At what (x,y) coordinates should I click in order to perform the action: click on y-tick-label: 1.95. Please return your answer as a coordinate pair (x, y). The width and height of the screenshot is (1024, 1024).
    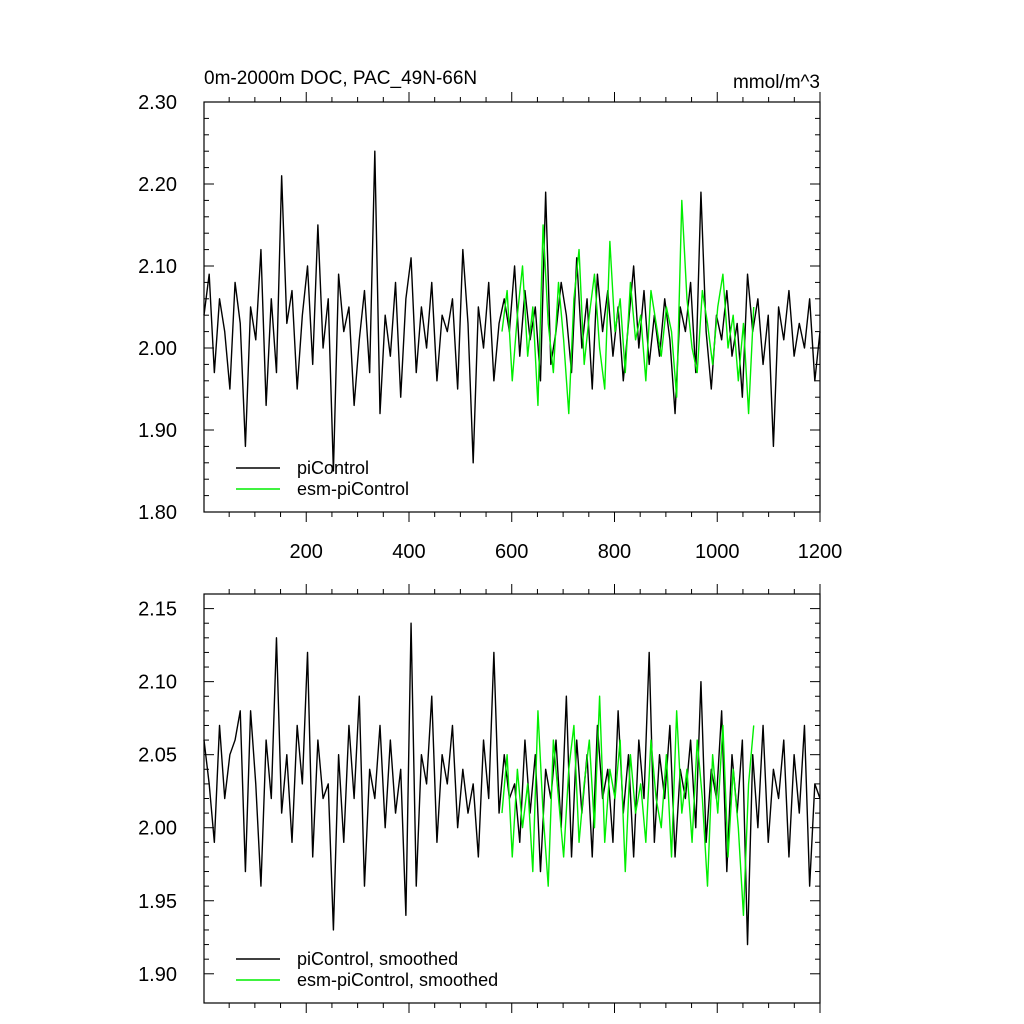
    Looking at the image, I should click on (157, 902).